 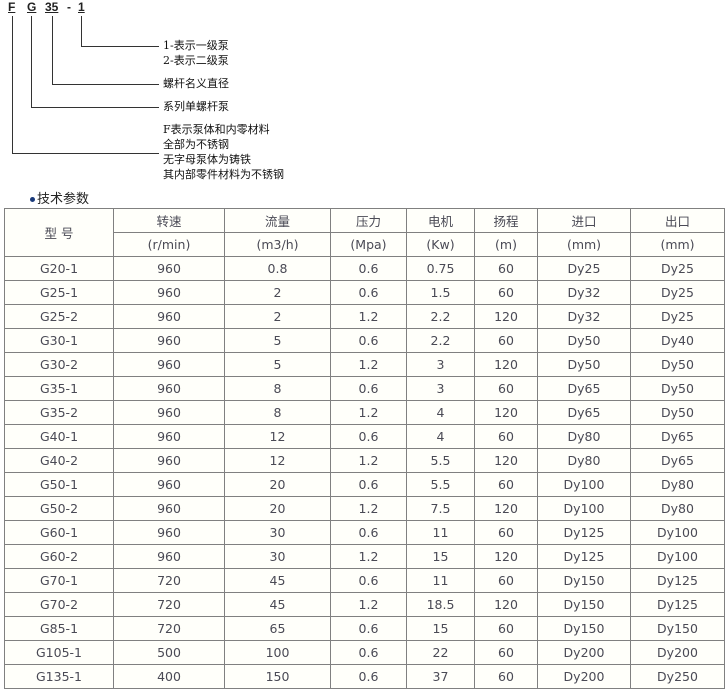 I want to click on table-cell: G60-1, so click(x=59, y=532).